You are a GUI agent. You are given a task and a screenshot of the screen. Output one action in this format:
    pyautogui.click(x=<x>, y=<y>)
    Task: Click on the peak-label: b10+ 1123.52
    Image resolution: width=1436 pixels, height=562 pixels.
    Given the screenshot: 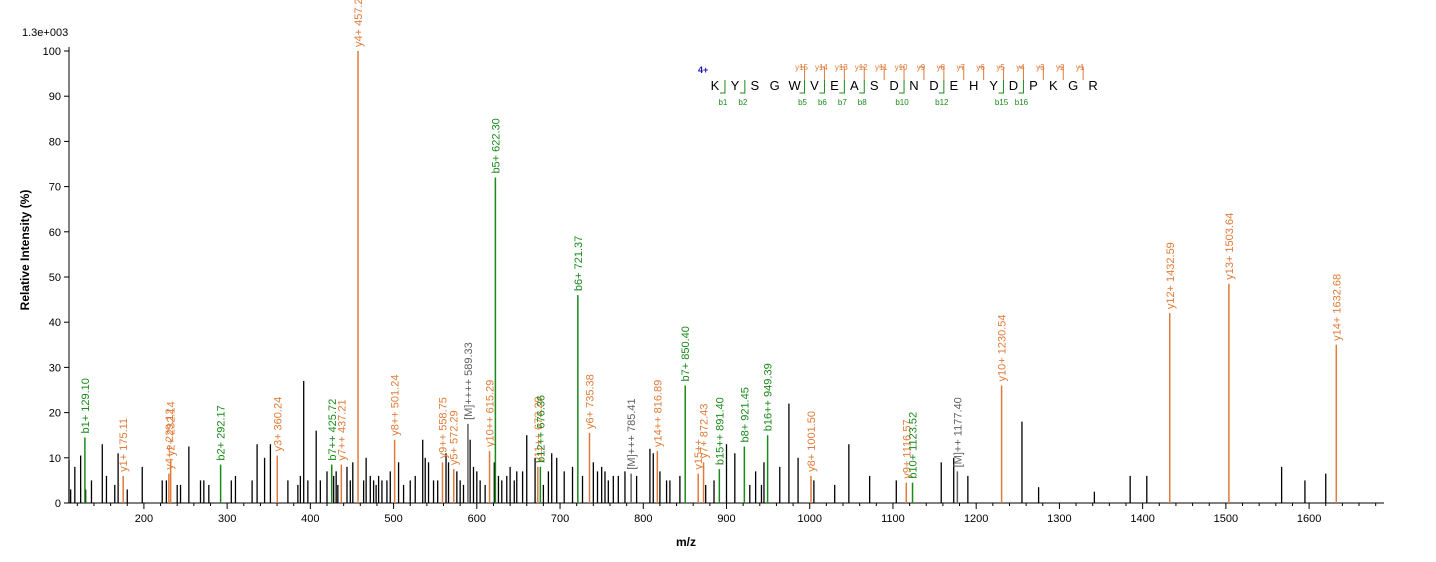 What is the action you would take?
    pyautogui.click(x=914, y=445)
    